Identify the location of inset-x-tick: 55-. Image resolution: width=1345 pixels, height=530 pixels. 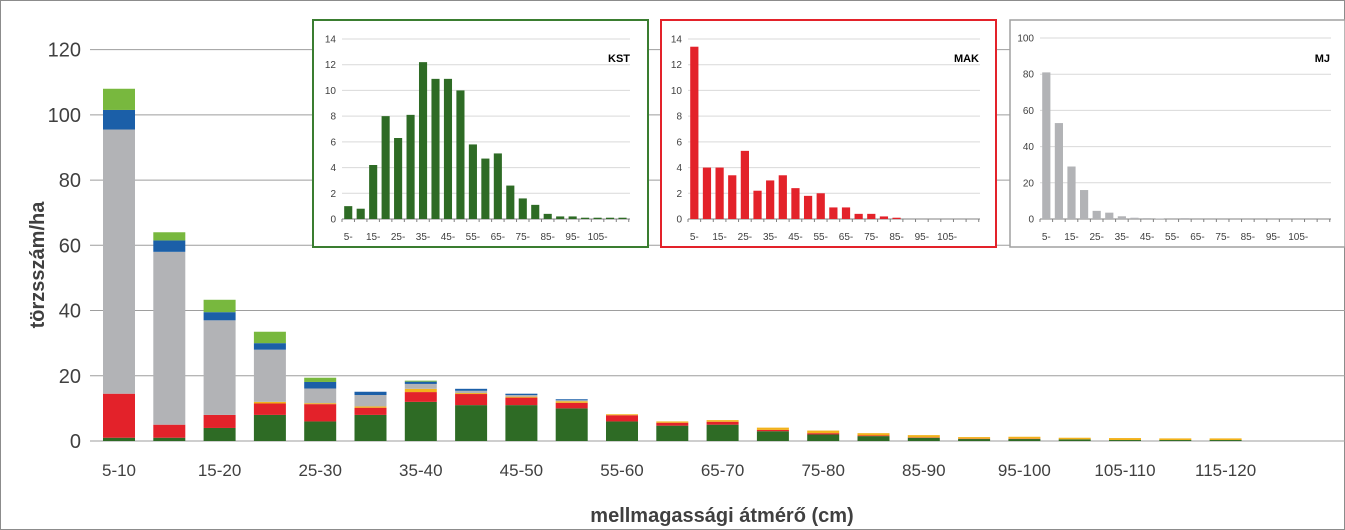
(473, 237).